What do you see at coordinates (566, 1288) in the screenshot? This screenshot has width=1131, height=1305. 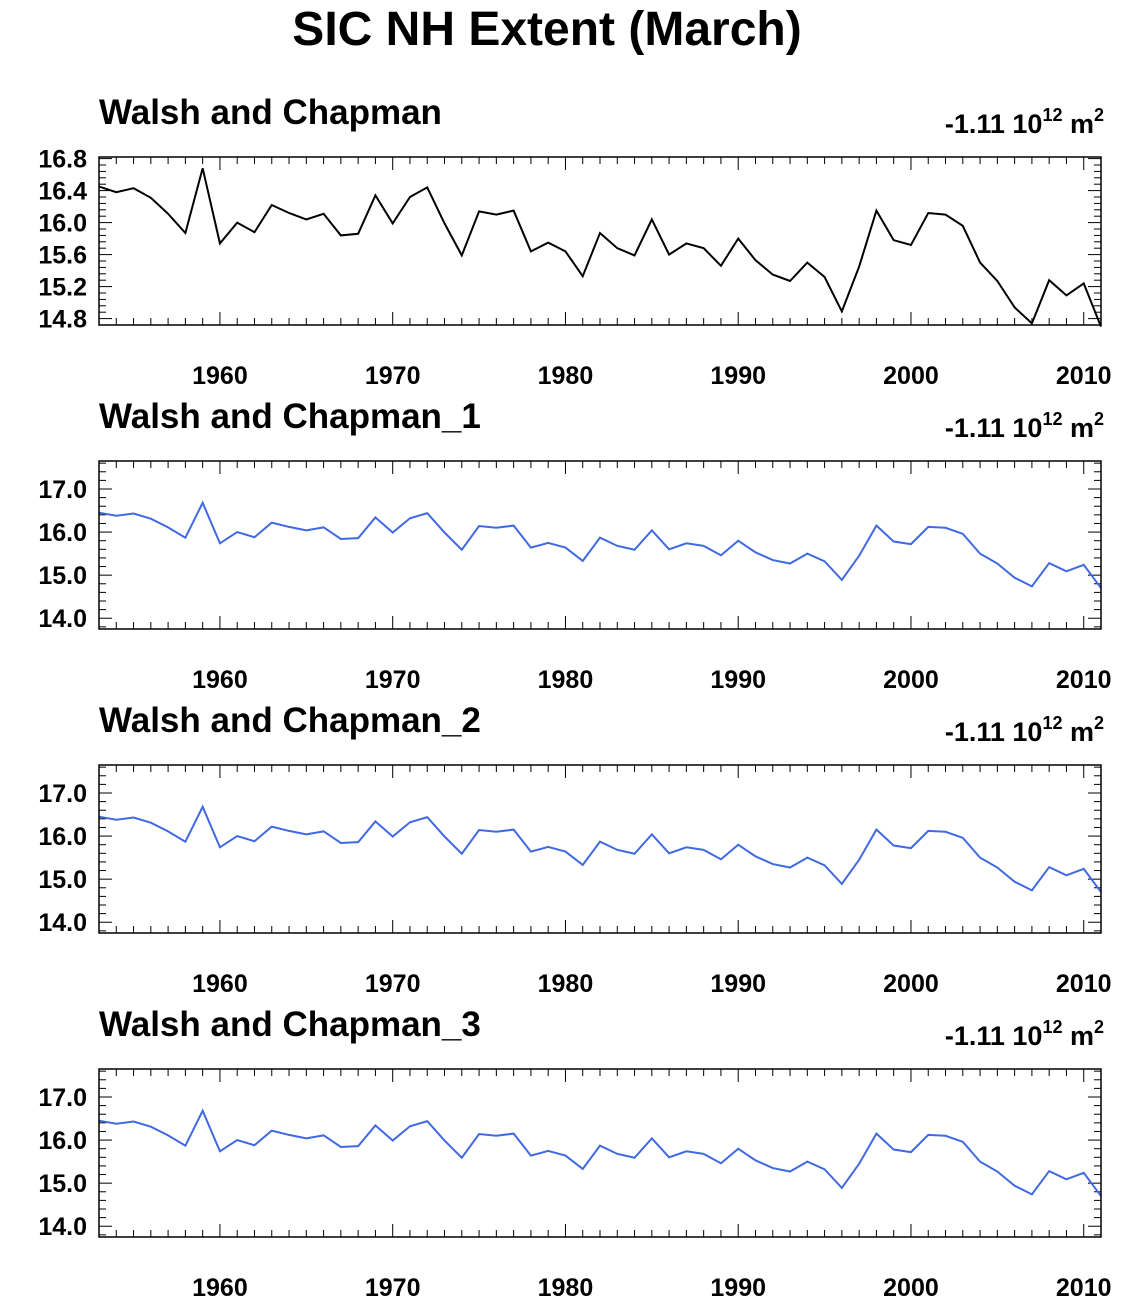 I see `panel-4-xtick-label-1980: 1980` at bounding box center [566, 1288].